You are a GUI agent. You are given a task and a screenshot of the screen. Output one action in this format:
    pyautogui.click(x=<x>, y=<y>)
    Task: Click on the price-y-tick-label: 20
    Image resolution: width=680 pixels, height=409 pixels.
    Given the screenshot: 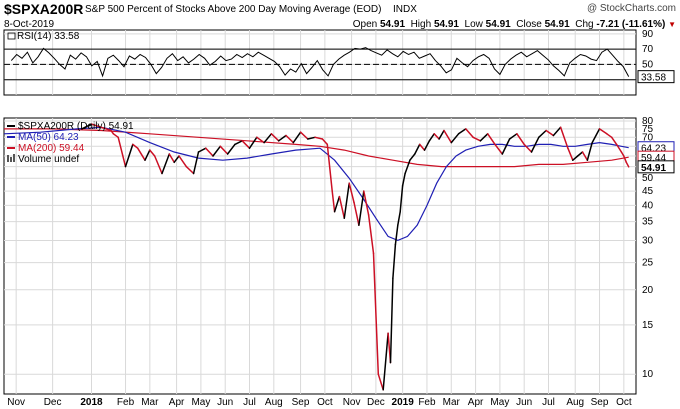 What is the action you would take?
    pyautogui.click(x=648, y=290)
    